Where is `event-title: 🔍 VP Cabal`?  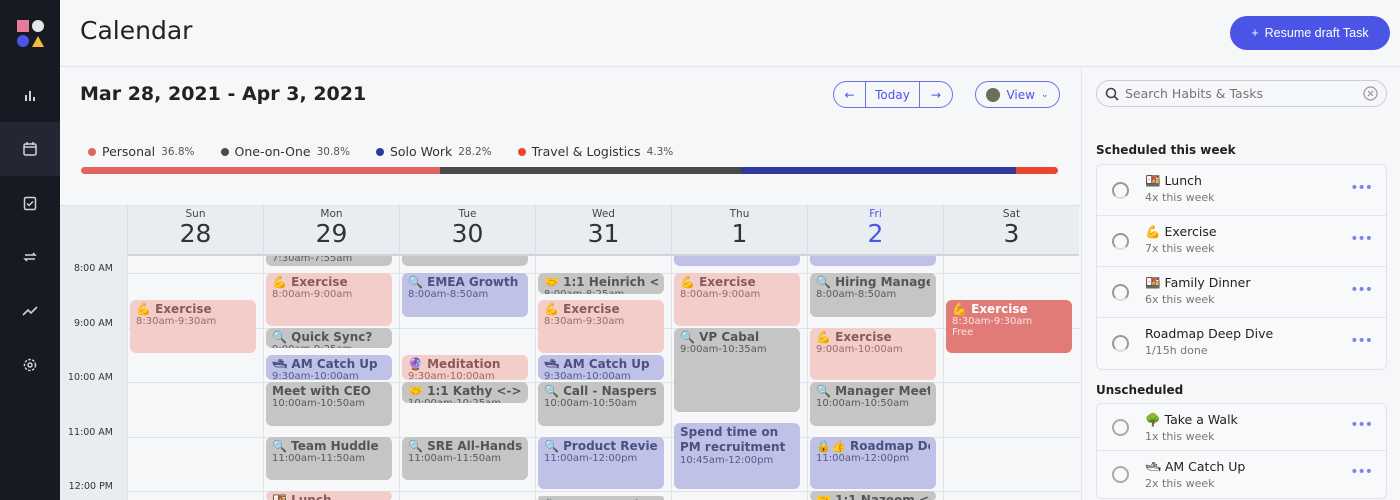
event-title: 🔍 VP Cabal is located at coordinates (720, 336).